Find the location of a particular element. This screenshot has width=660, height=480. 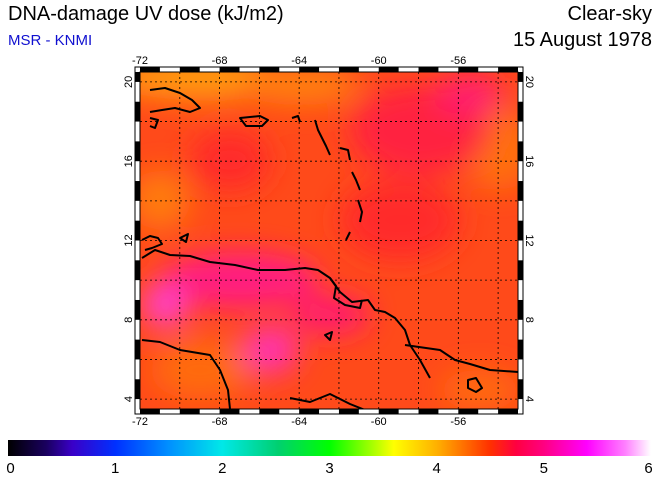

lon-tick-label-top: -60 is located at coordinates (379, 61).